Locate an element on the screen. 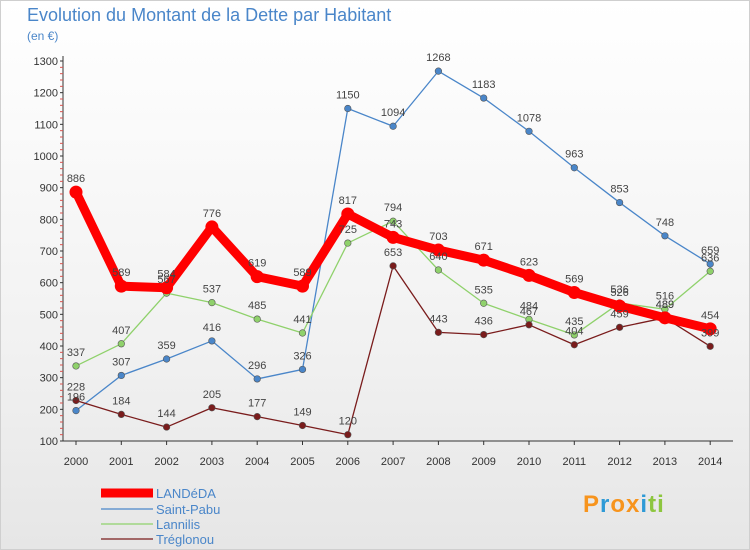 The height and width of the screenshot is (550, 750). legend-label-landeda: LANDéDA is located at coordinates (186, 493).